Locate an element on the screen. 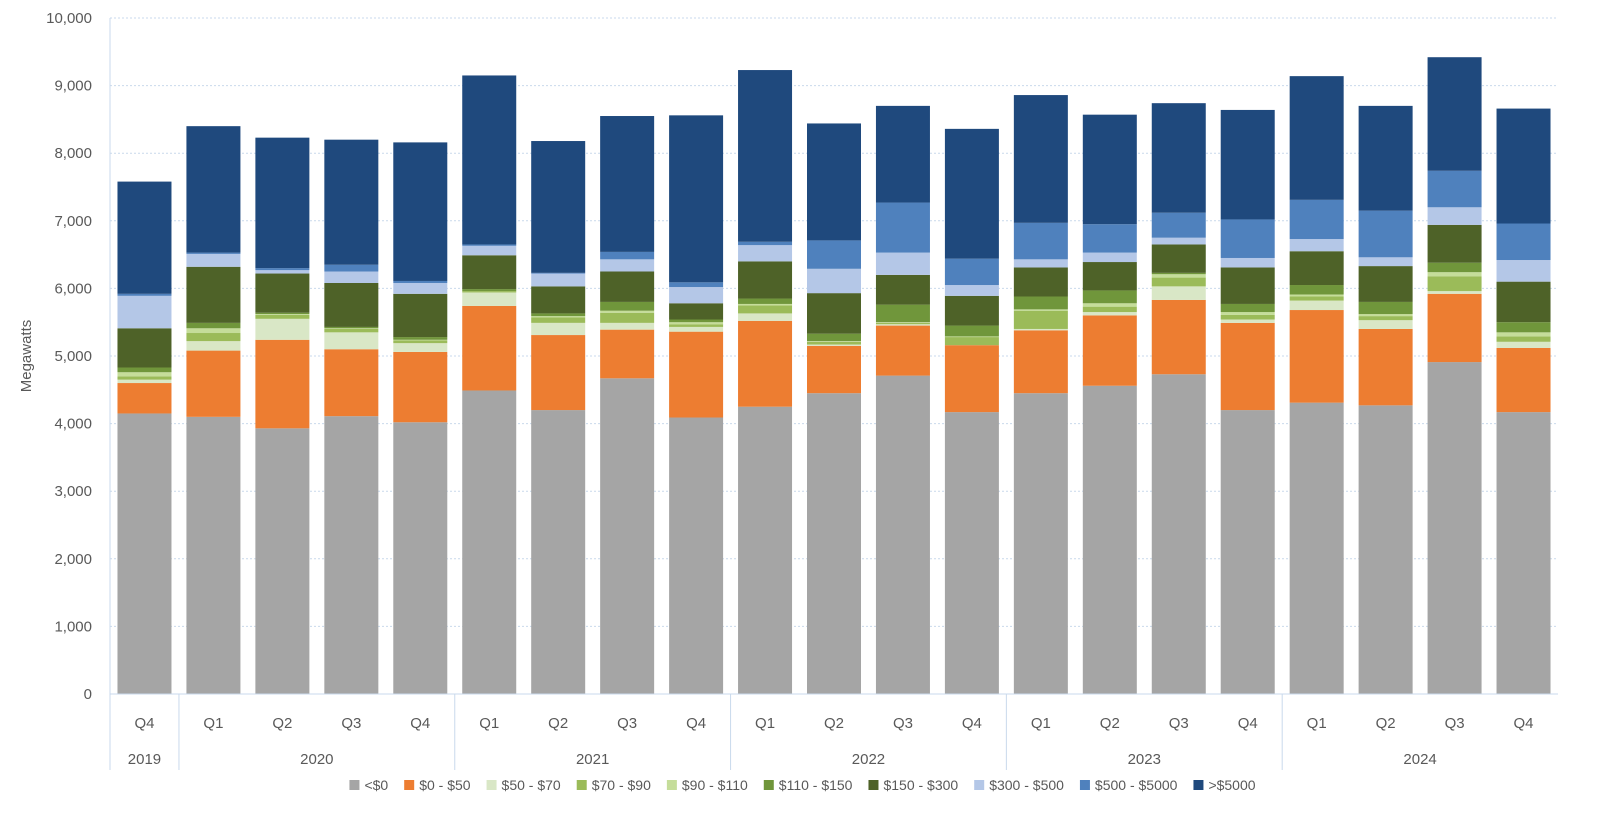  year-label: 2021 is located at coordinates (592, 759).